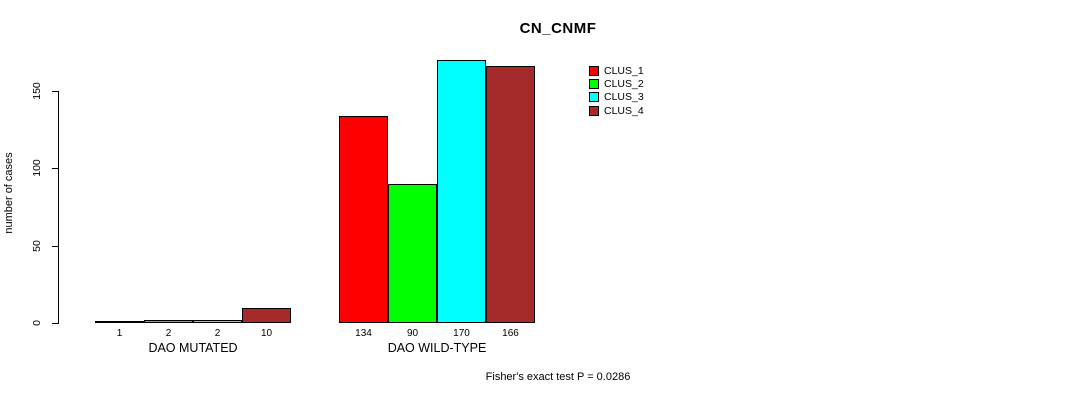 The image size is (1090, 400). What do you see at coordinates (558, 377) in the screenshot?
I see `stat-annotation: Fisher's exact test P = 0.0286` at bounding box center [558, 377].